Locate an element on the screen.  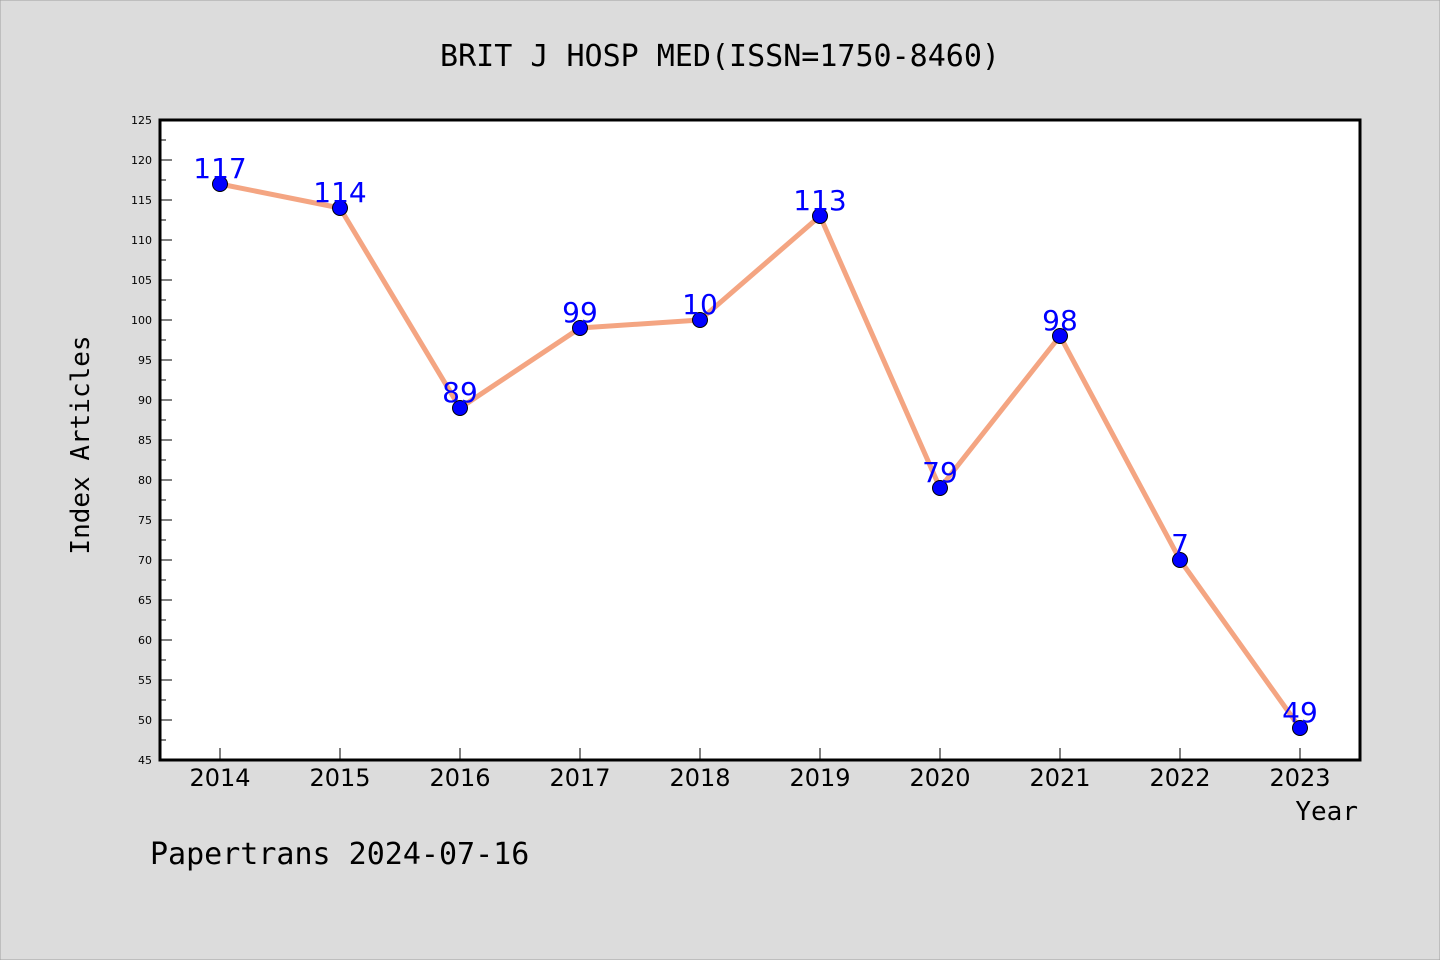
y-tick-label: 55 is located at coordinates (145, 680).